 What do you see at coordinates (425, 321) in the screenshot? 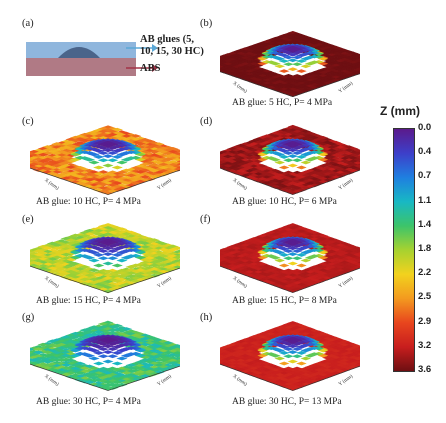
I see `colorbar-tick: 2.9` at bounding box center [425, 321].